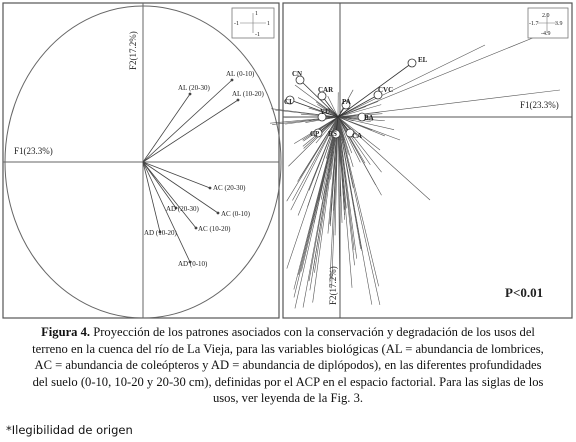 The height and width of the screenshot is (442, 576). What do you see at coordinates (326, 90) in the screenshot?
I see `group-label: CAR` at bounding box center [326, 90].